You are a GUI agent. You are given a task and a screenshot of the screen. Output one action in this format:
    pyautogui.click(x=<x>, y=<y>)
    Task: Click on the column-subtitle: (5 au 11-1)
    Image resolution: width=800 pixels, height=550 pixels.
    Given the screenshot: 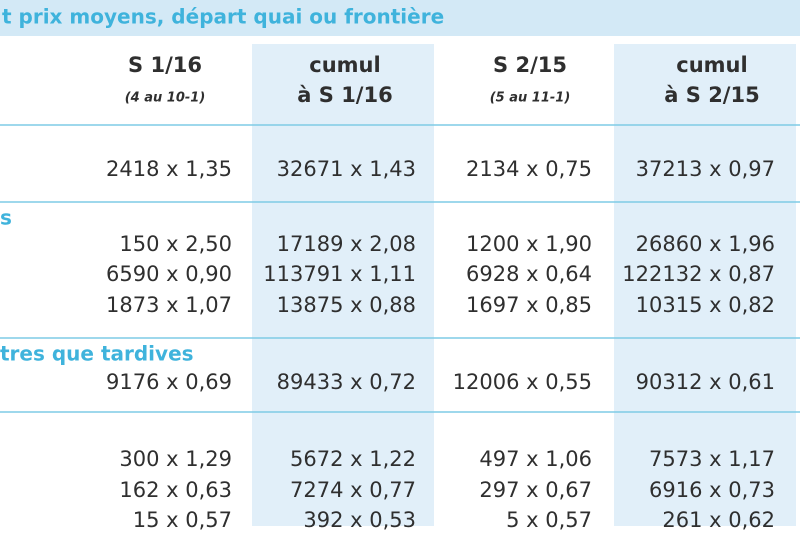 What is the action you would take?
    pyautogui.click(x=530, y=98)
    